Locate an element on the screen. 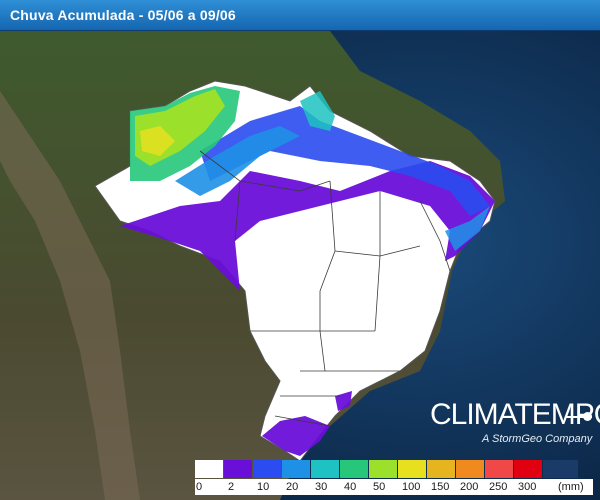 This screenshot has height=500, width=600. legend-tick: 30 is located at coordinates (321, 487).